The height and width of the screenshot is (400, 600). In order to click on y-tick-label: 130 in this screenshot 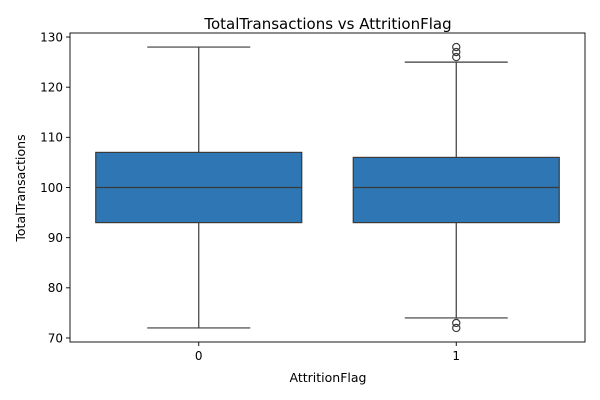, I will do `click(51, 37)`.